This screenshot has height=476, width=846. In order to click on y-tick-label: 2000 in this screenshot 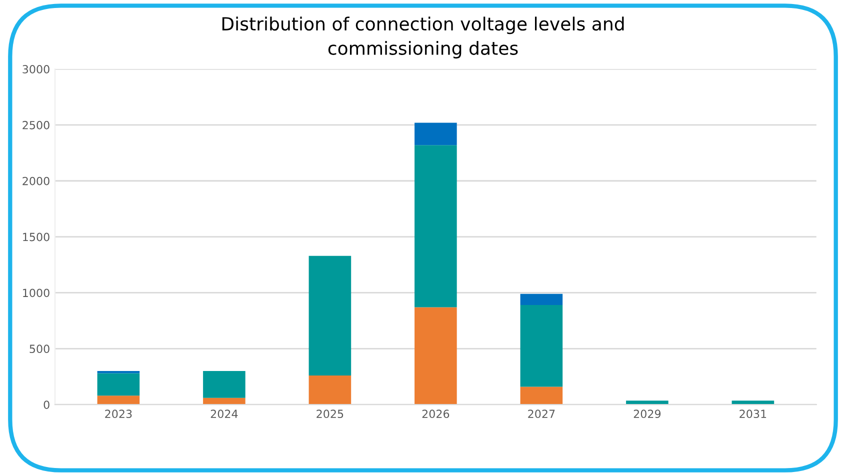, I will do `click(36, 181)`.